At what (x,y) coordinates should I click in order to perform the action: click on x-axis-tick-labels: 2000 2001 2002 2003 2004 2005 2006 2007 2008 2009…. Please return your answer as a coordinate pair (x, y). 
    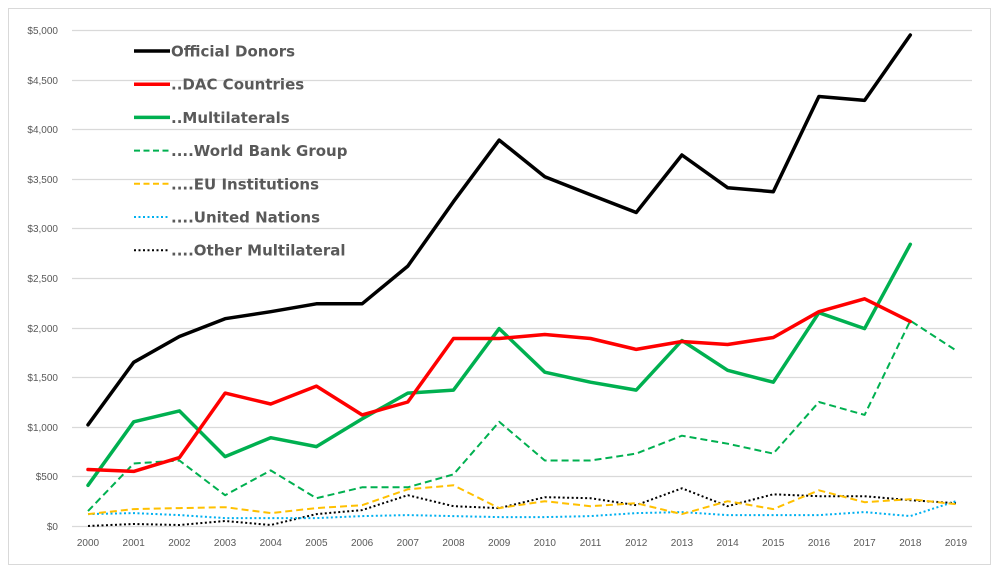
    Looking at the image, I should click on (522, 543).